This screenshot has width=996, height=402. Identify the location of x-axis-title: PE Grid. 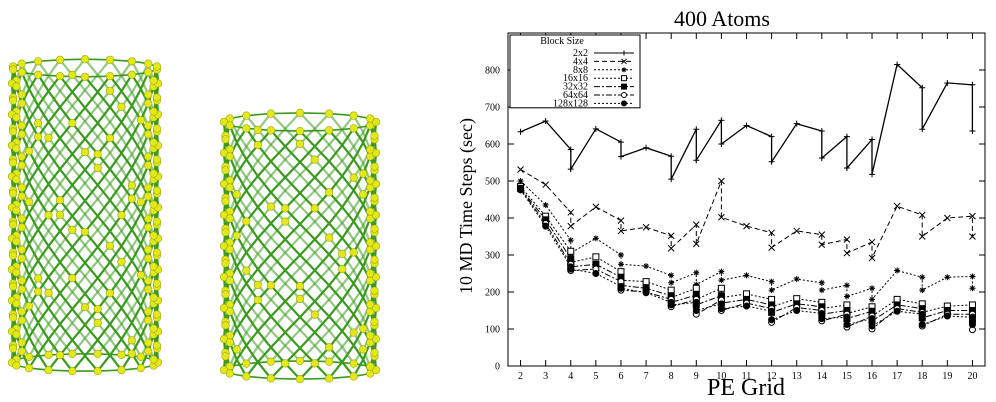
(746, 388).